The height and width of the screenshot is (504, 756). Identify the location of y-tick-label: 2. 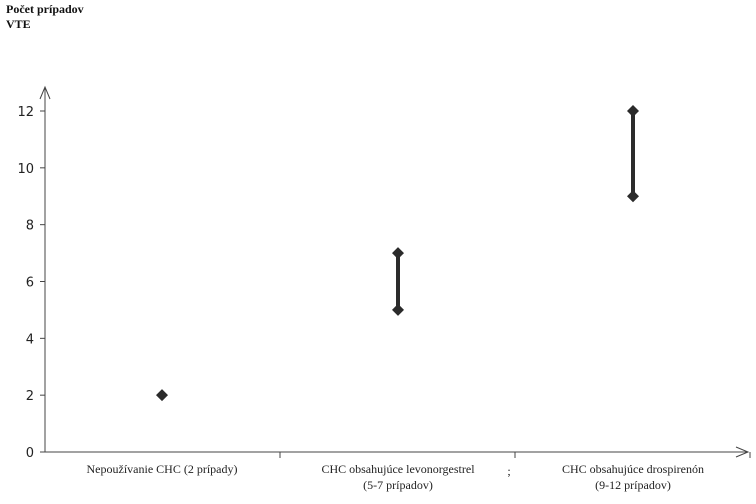
(30, 396).